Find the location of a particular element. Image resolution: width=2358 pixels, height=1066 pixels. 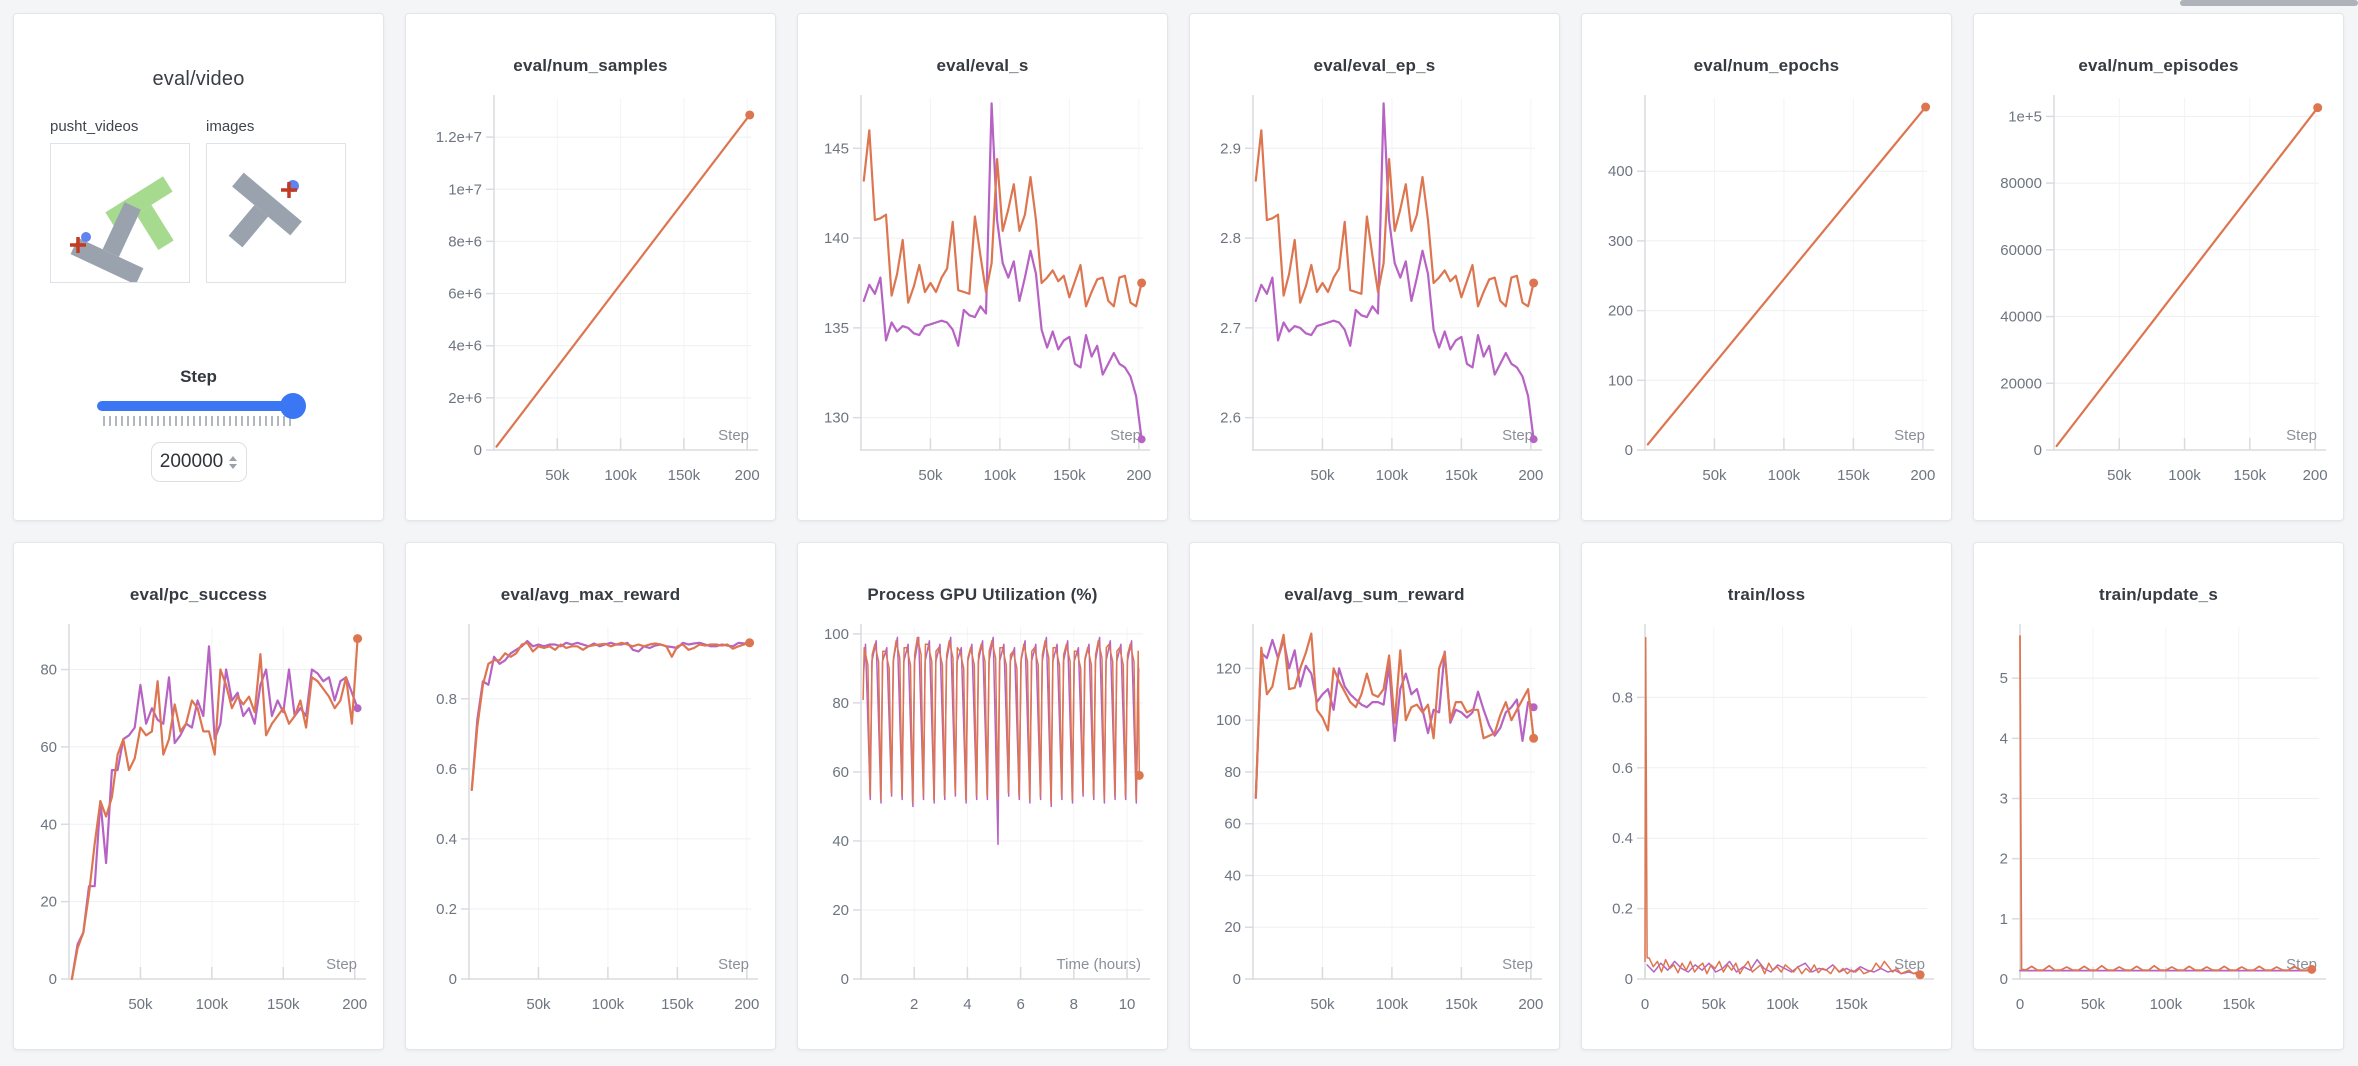

slider-thumb is located at coordinates (292, 406).